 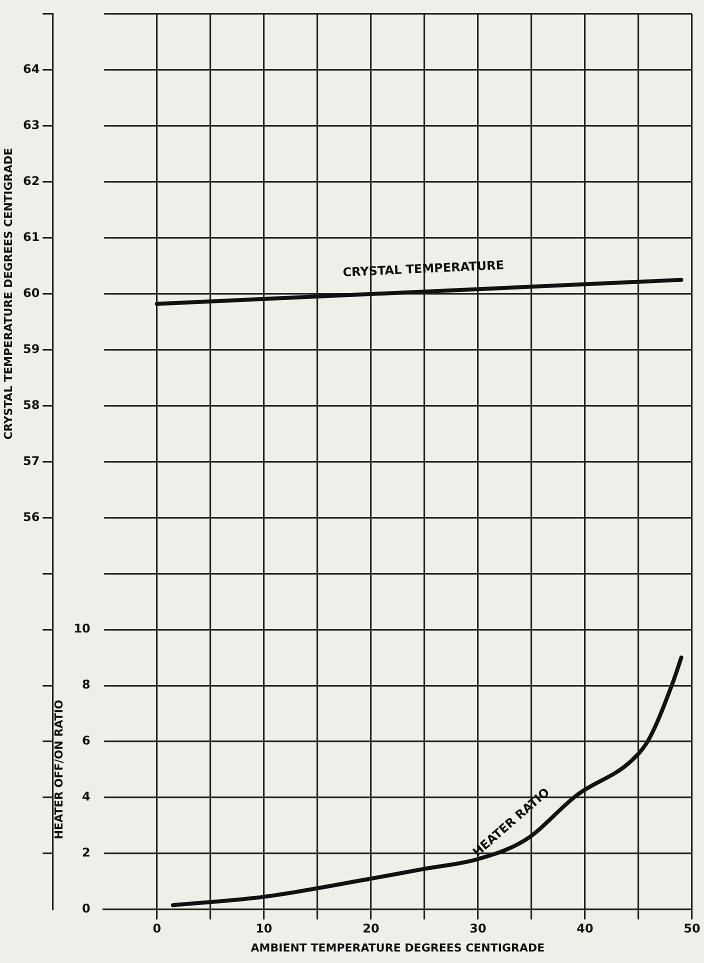 I want to click on x-tick-label: 50, so click(x=692, y=929).